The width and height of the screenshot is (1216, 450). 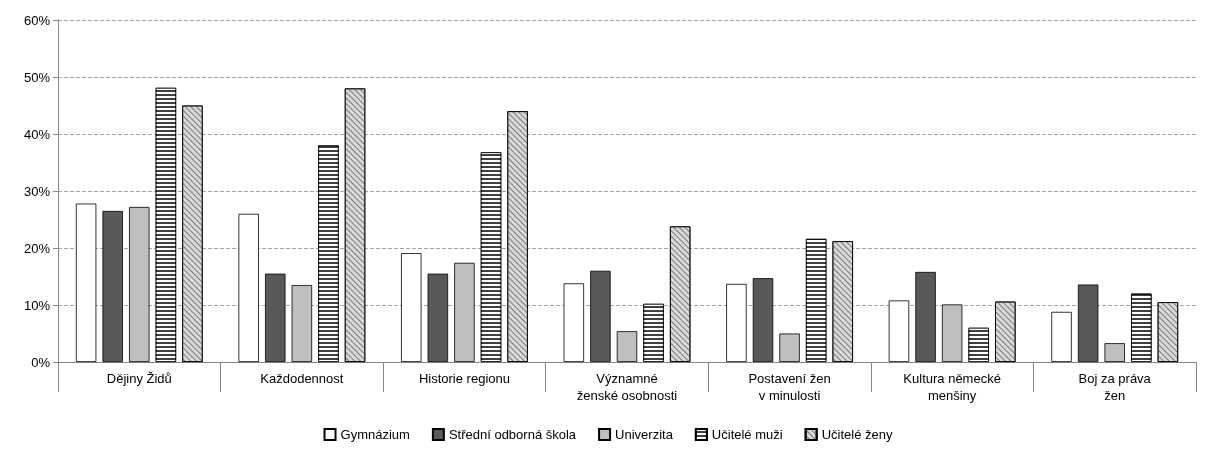 What do you see at coordinates (627, 387) in the screenshot?
I see `x-tick-label: Významné ženské osobnosti` at bounding box center [627, 387].